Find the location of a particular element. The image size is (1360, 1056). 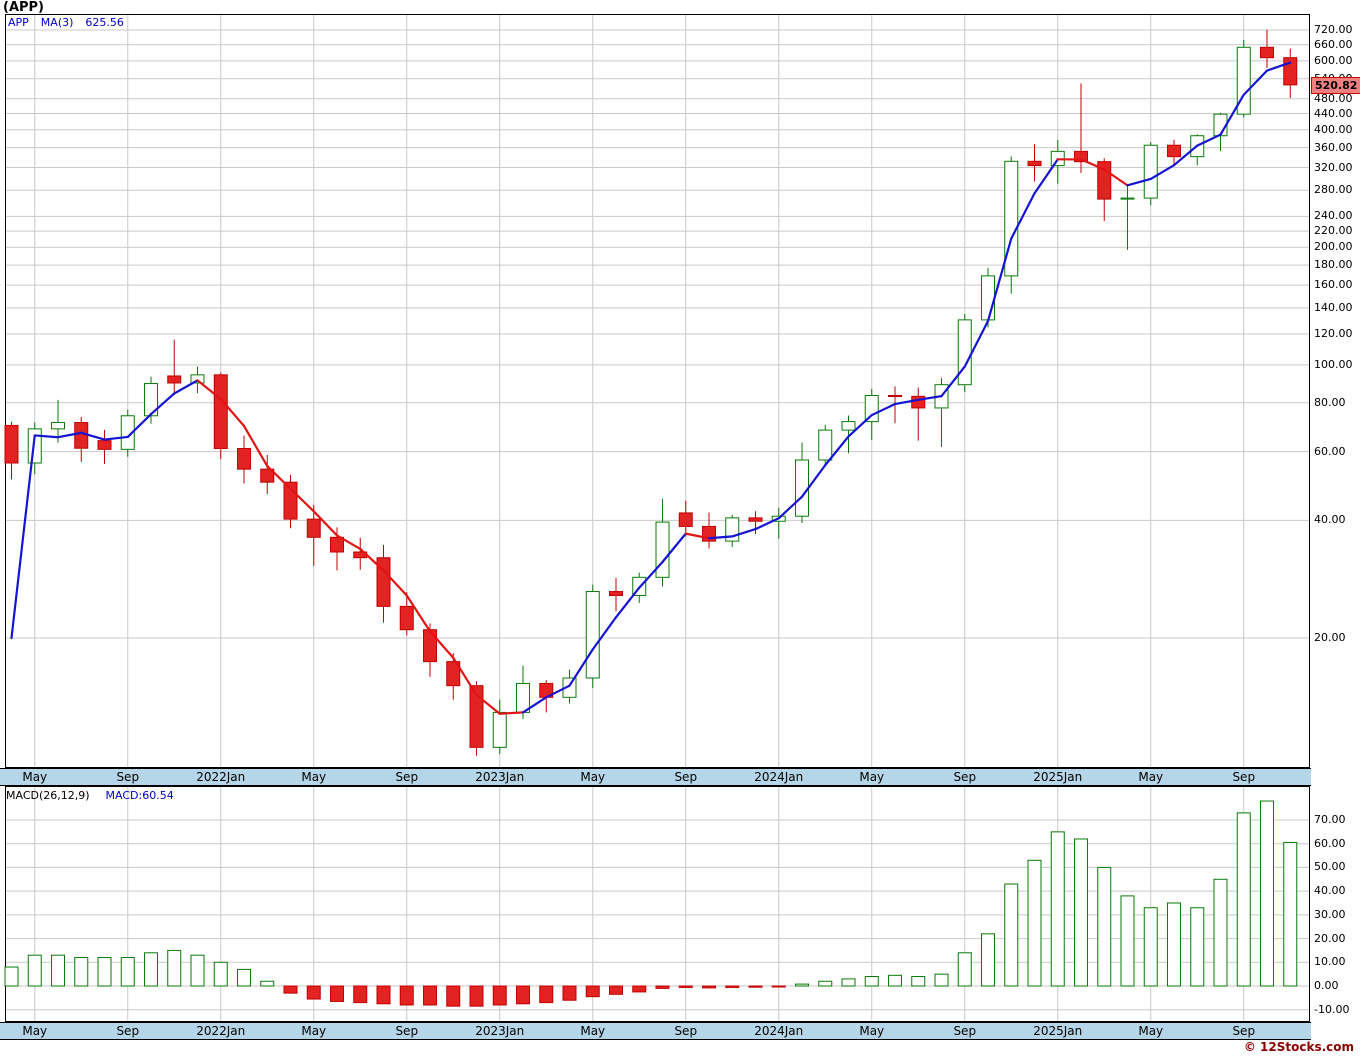

page-title: (APP) is located at coordinates (23, 7).